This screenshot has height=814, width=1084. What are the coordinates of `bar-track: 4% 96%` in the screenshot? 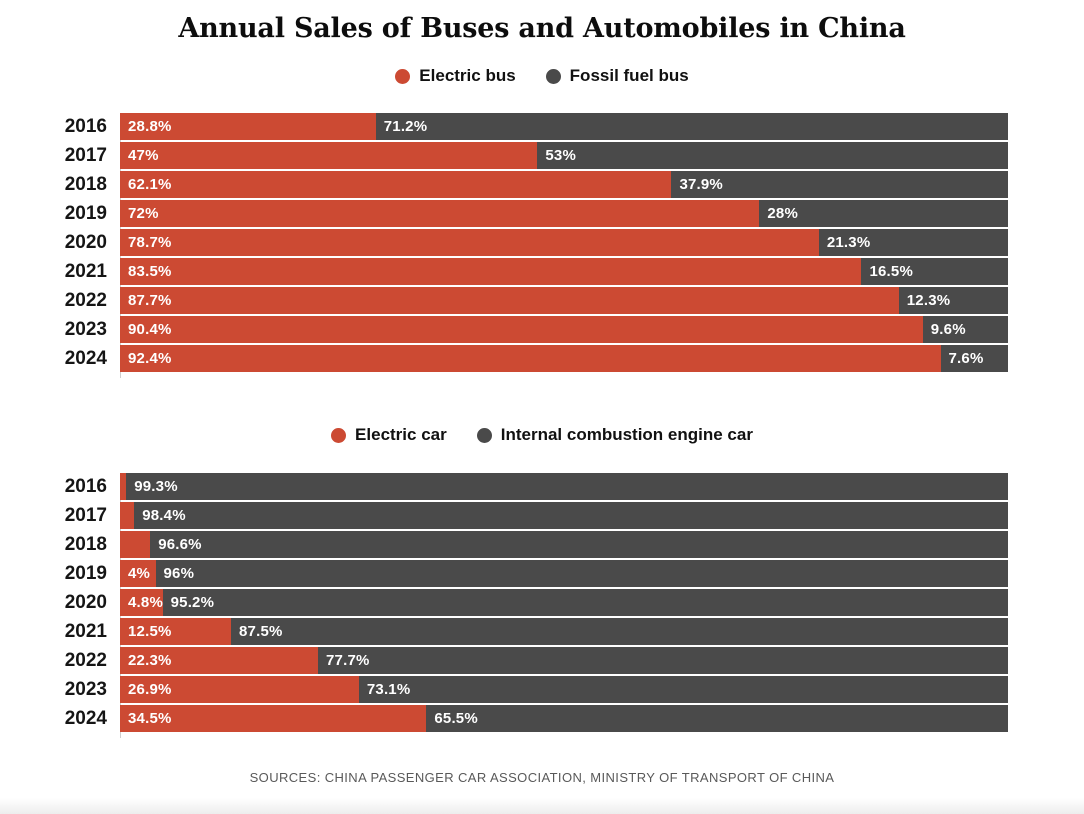 It's located at (564, 573).